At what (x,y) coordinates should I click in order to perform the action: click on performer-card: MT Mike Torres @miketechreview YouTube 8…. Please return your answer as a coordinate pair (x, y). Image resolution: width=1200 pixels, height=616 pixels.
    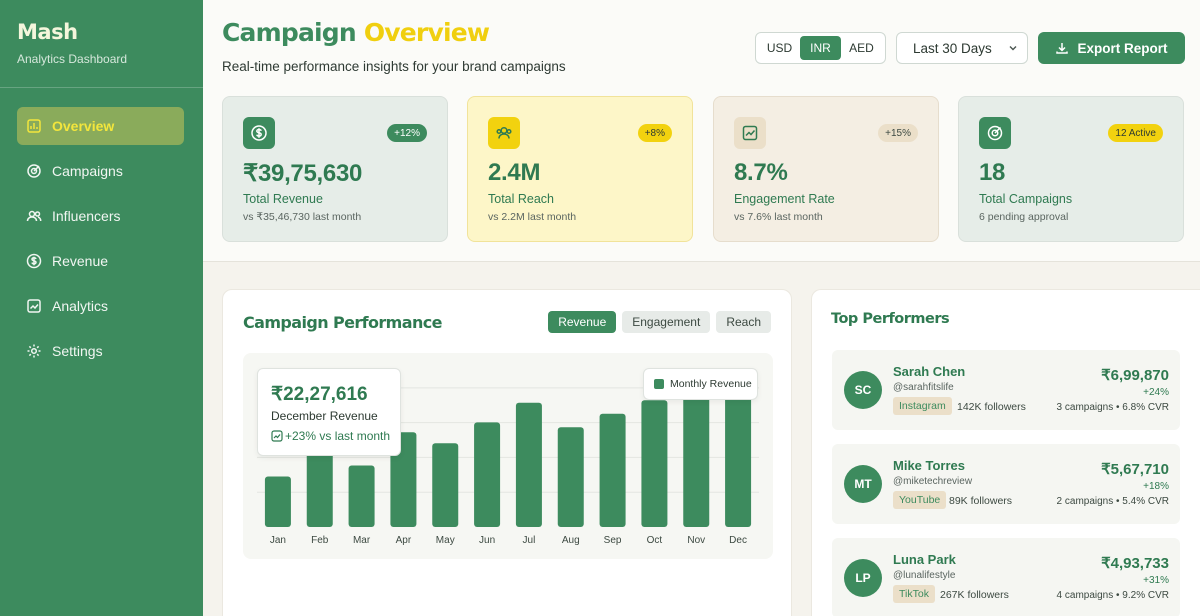
    Looking at the image, I should click on (1006, 484).